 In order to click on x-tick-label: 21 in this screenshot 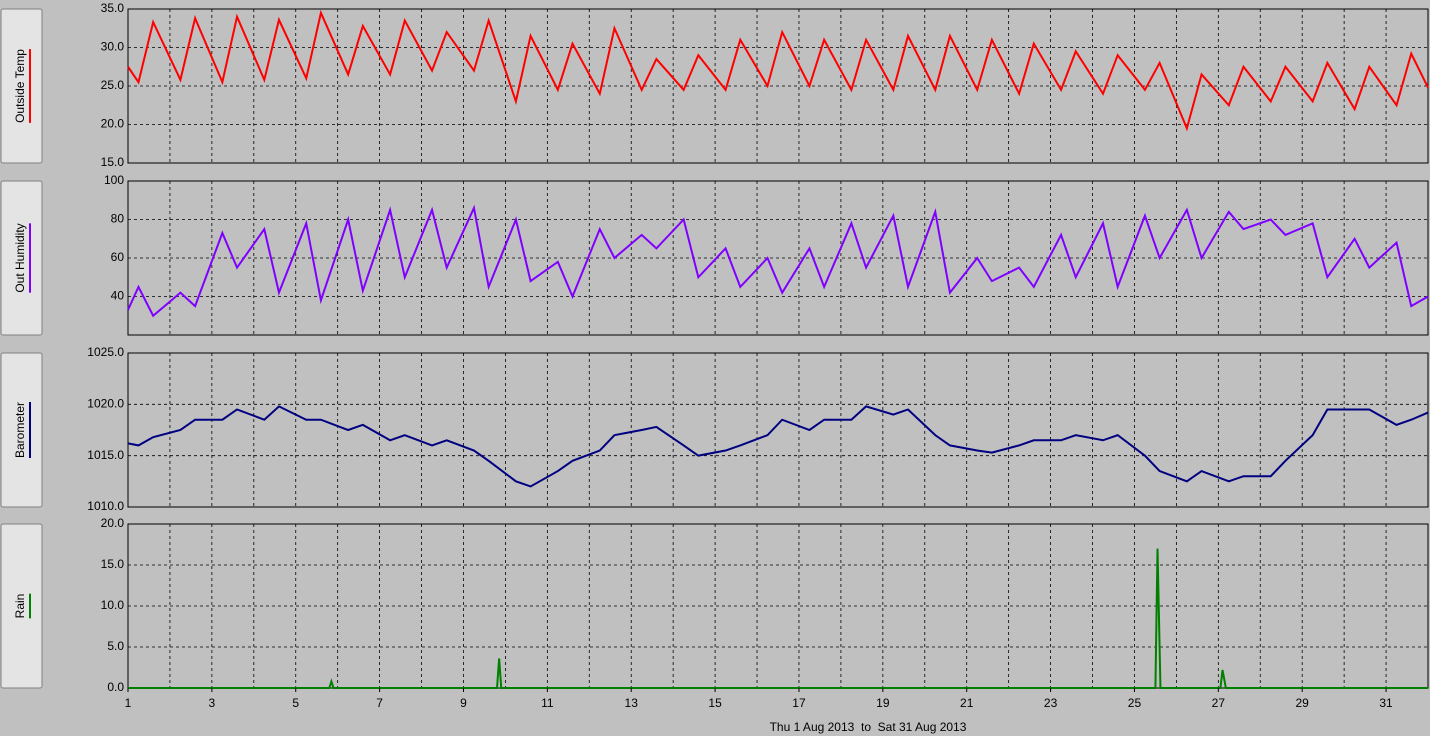, I will do `click(967, 703)`.